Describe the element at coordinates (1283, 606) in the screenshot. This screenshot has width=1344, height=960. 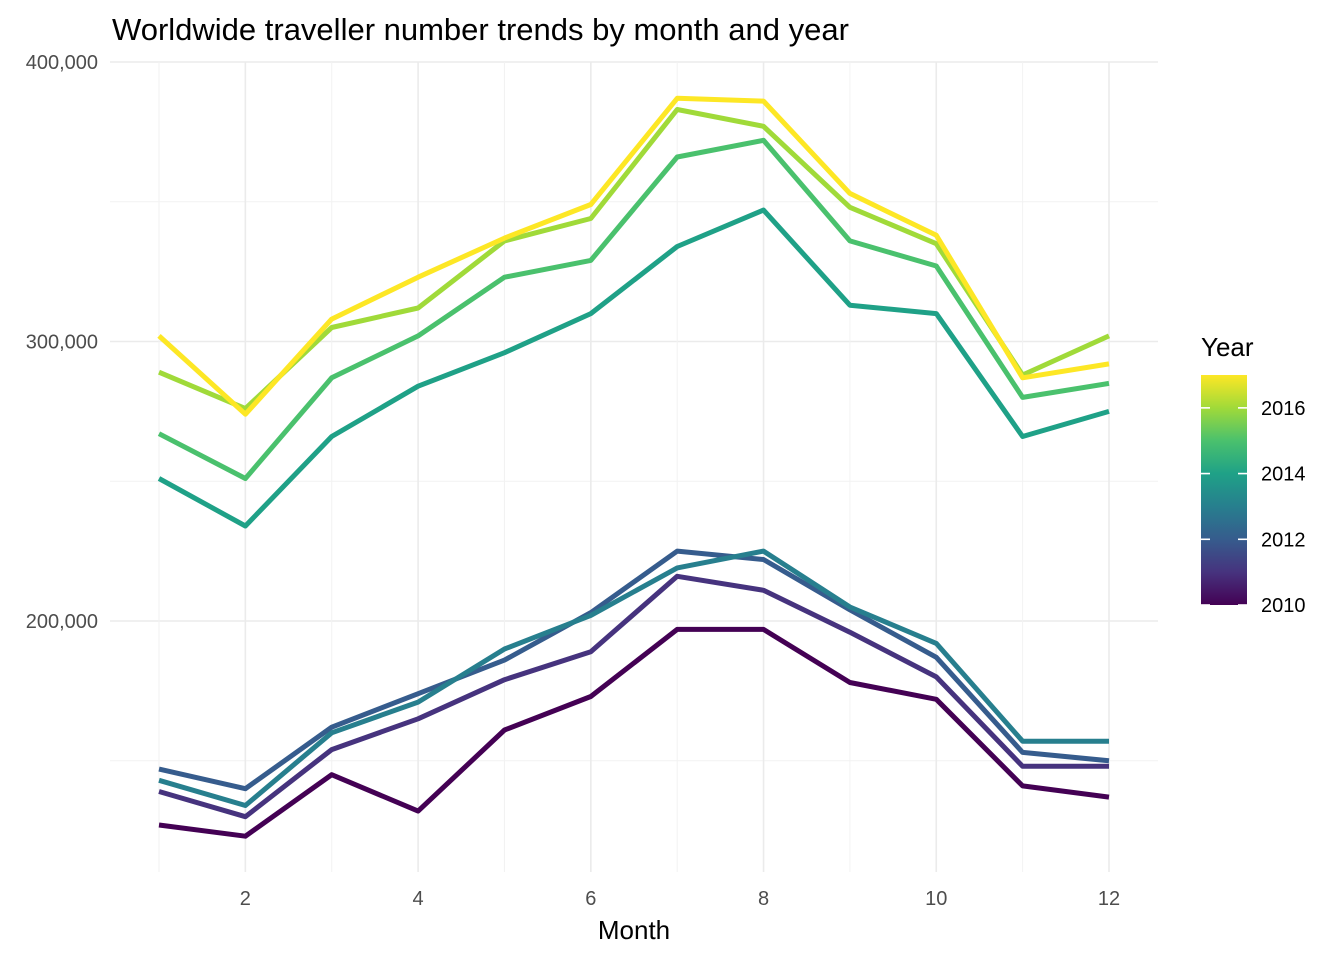
I see `legend-tick-label: 2010` at that location.